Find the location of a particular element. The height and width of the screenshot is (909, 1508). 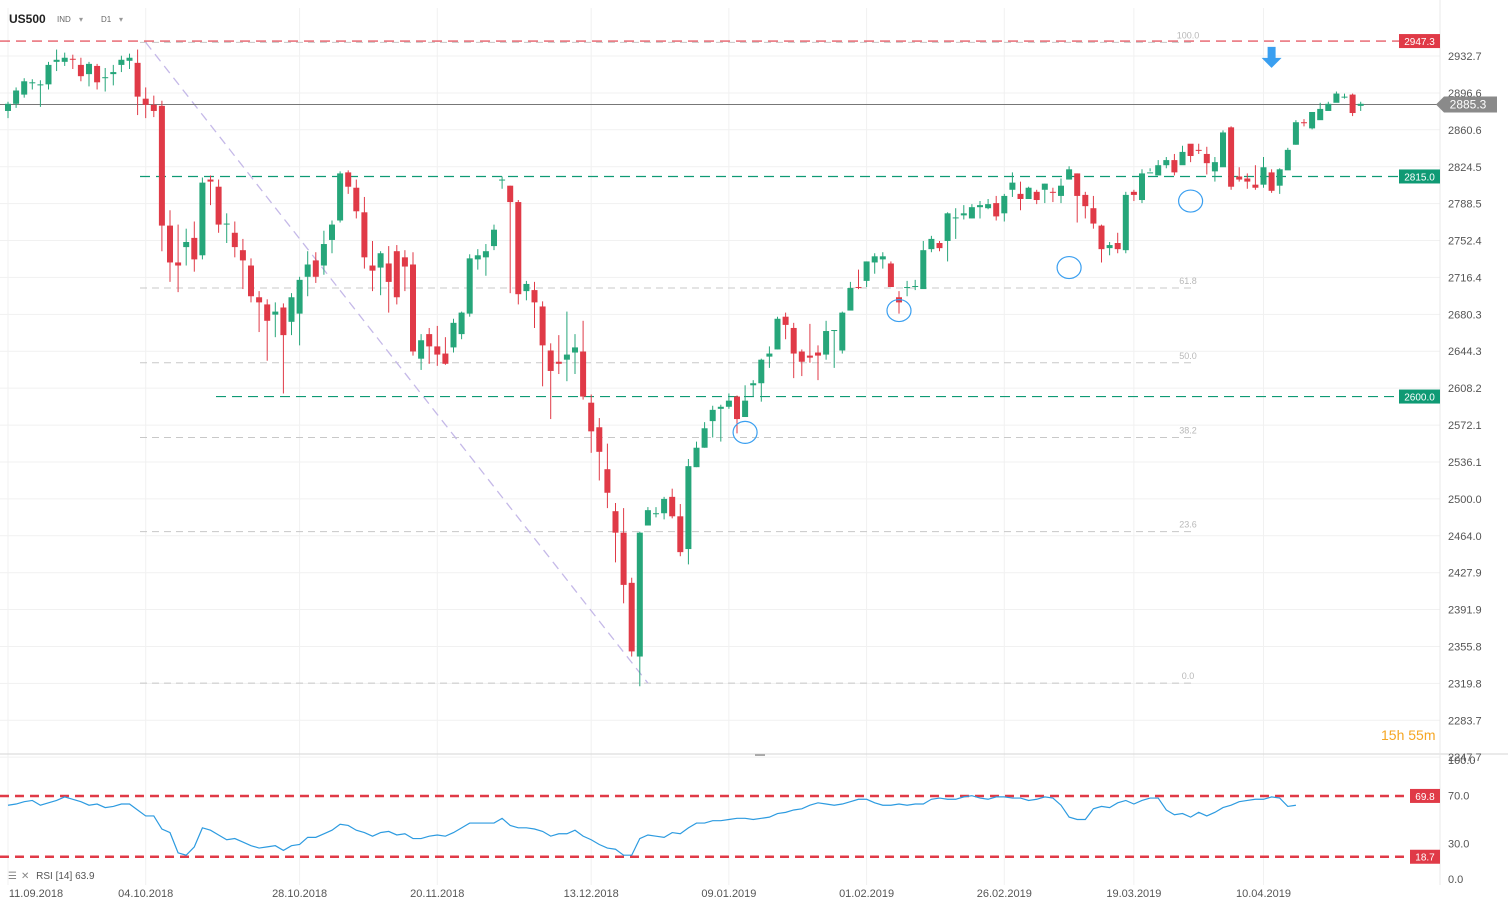

rsi-level-tag-text: 18.7 is located at coordinates (1425, 858).